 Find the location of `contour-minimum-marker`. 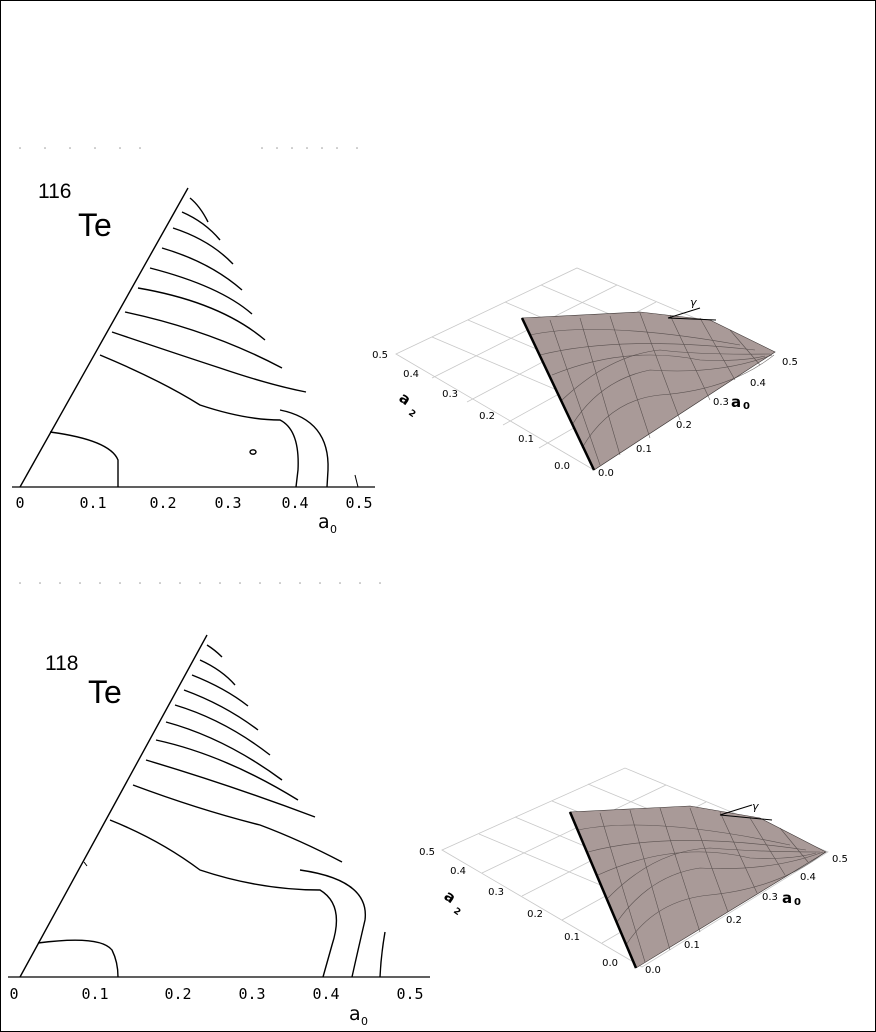

contour-minimum-marker is located at coordinates (253, 452).